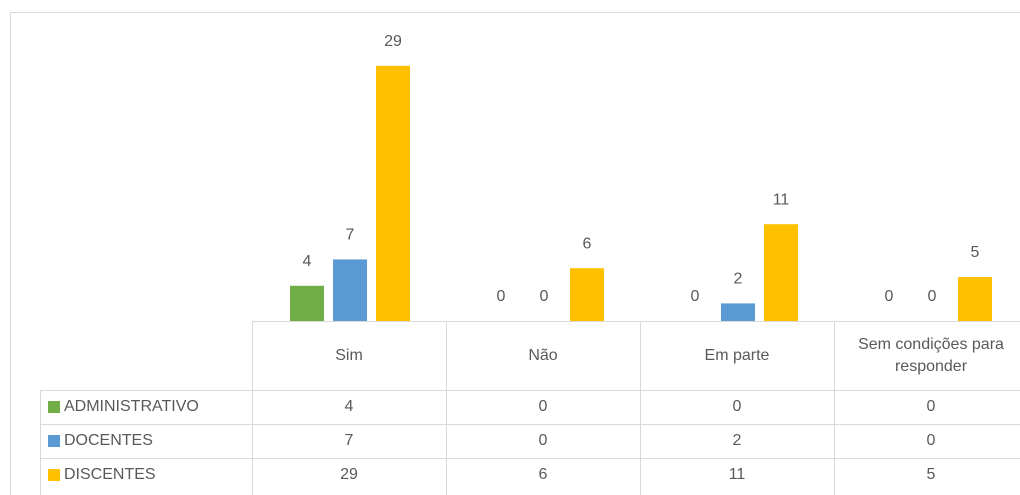 Image resolution: width=1020 pixels, height=495 pixels. What do you see at coordinates (350, 235) in the screenshot?
I see `data-label: 7` at bounding box center [350, 235].